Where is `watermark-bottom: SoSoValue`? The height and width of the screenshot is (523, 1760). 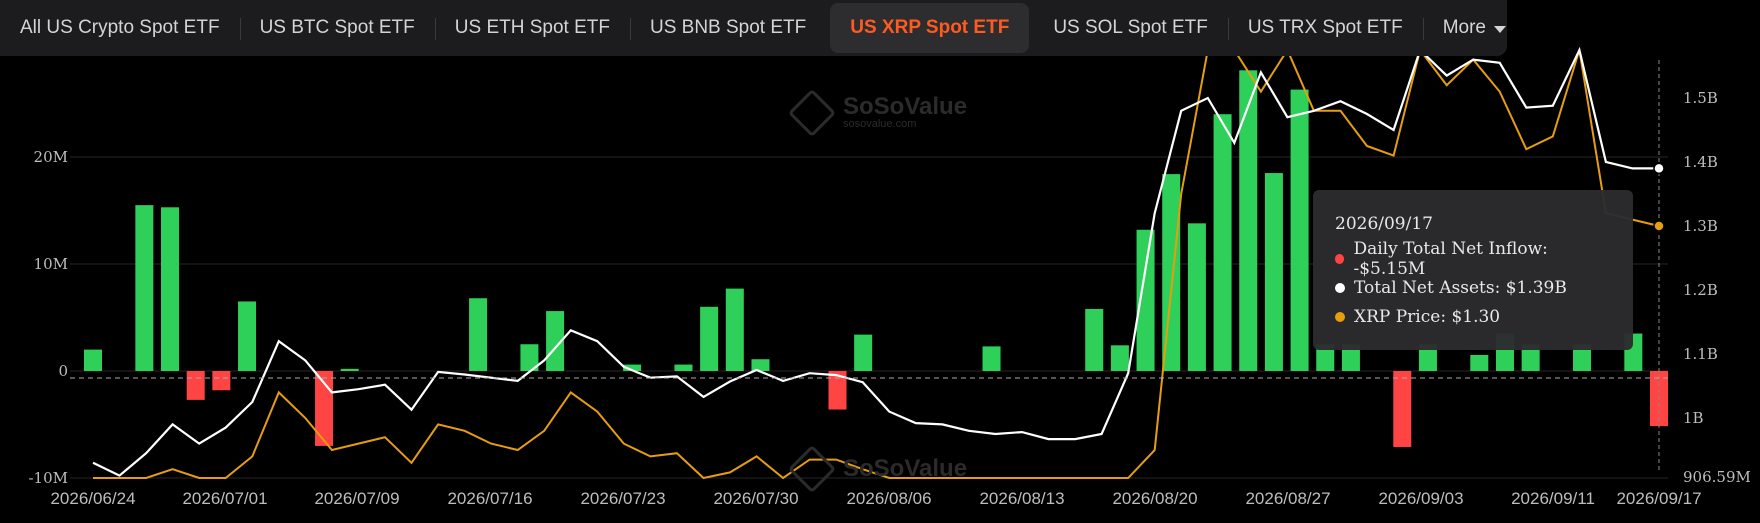 watermark-bottom: SoSoValue is located at coordinates (877, 469).